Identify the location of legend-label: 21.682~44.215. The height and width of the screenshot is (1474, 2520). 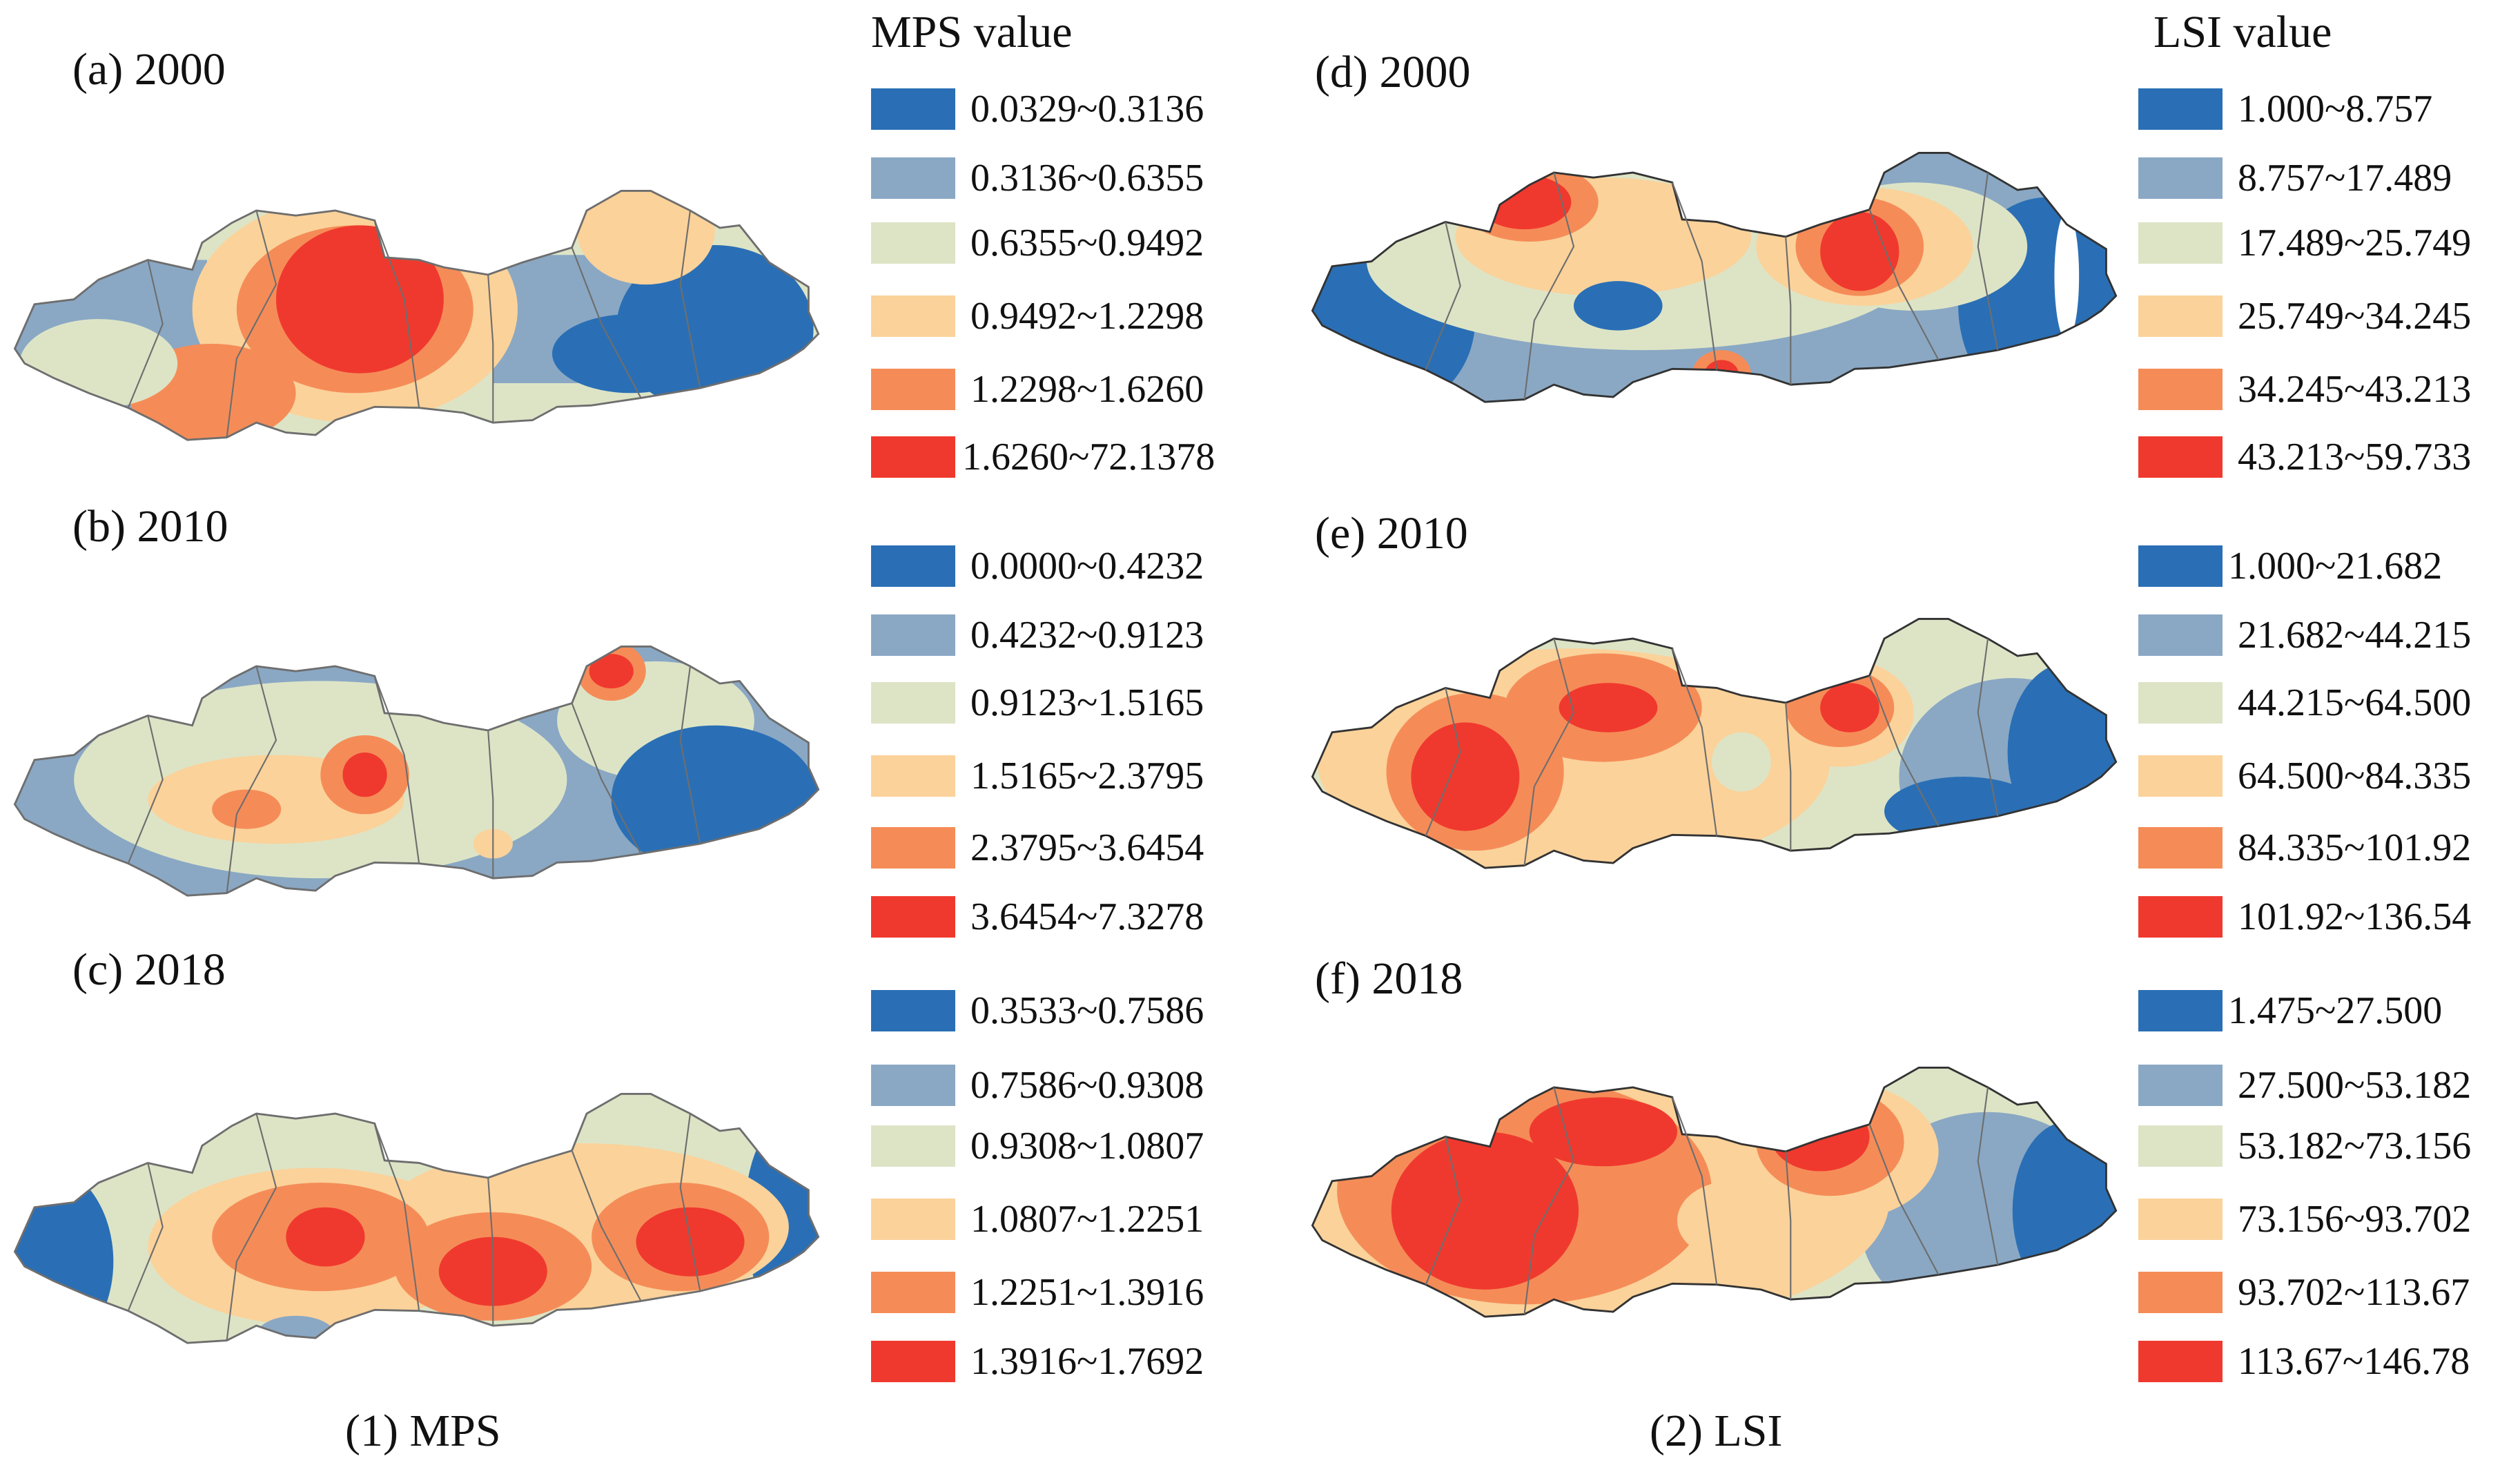
(2355, 635).